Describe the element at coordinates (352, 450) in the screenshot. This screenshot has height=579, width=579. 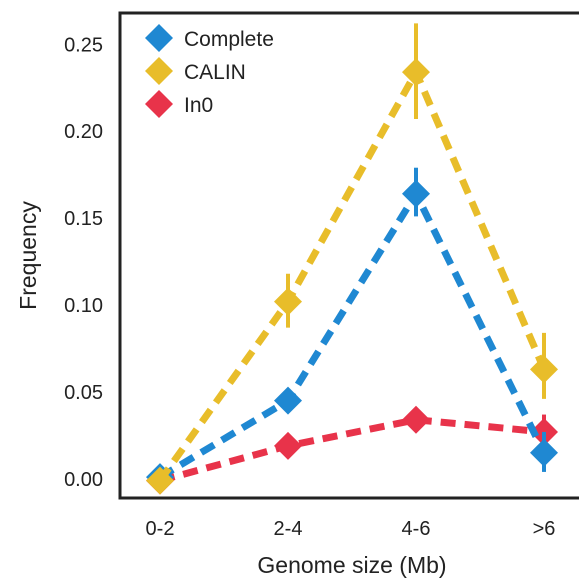
I see `series-line` at that location.